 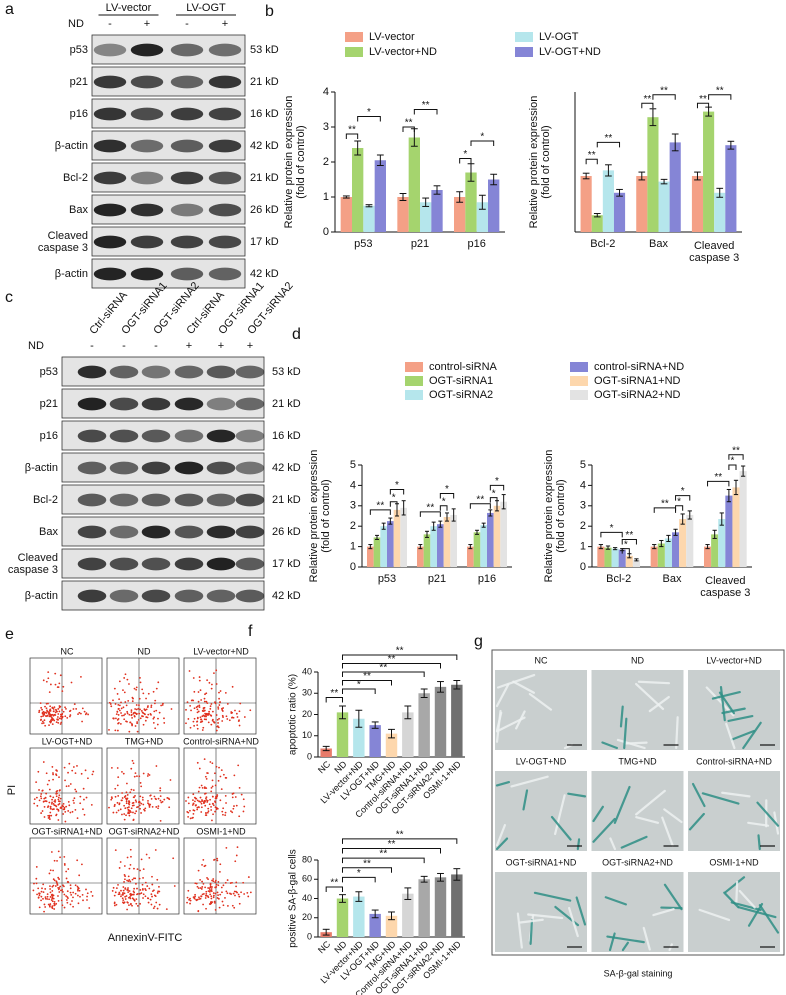 I want to click on legend-label: OGT-siRNA2, so click(x=461, y=395).